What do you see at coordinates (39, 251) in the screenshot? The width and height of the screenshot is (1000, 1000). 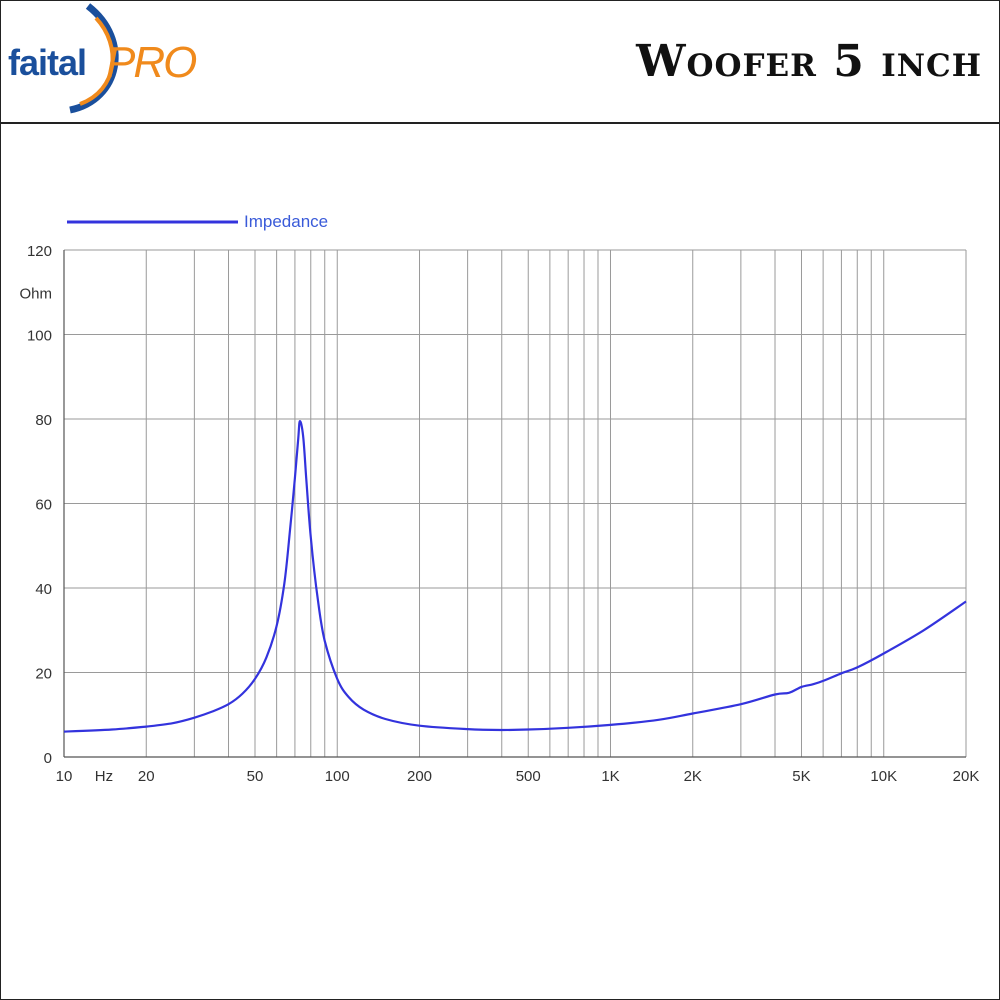 I see `y-tick-label: 120` at bounding box center [39, 251].